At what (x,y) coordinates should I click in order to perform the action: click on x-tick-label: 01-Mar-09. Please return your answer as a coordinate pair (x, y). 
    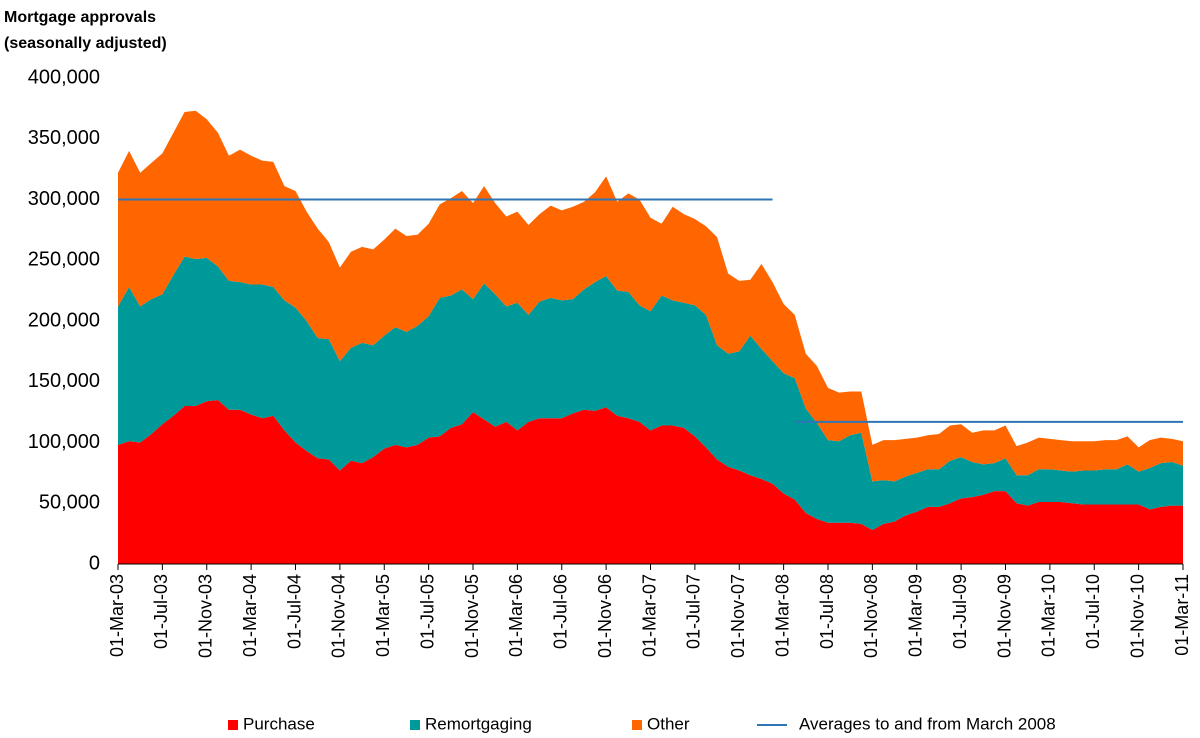
    Looking at the image, I should click on (916, 615).